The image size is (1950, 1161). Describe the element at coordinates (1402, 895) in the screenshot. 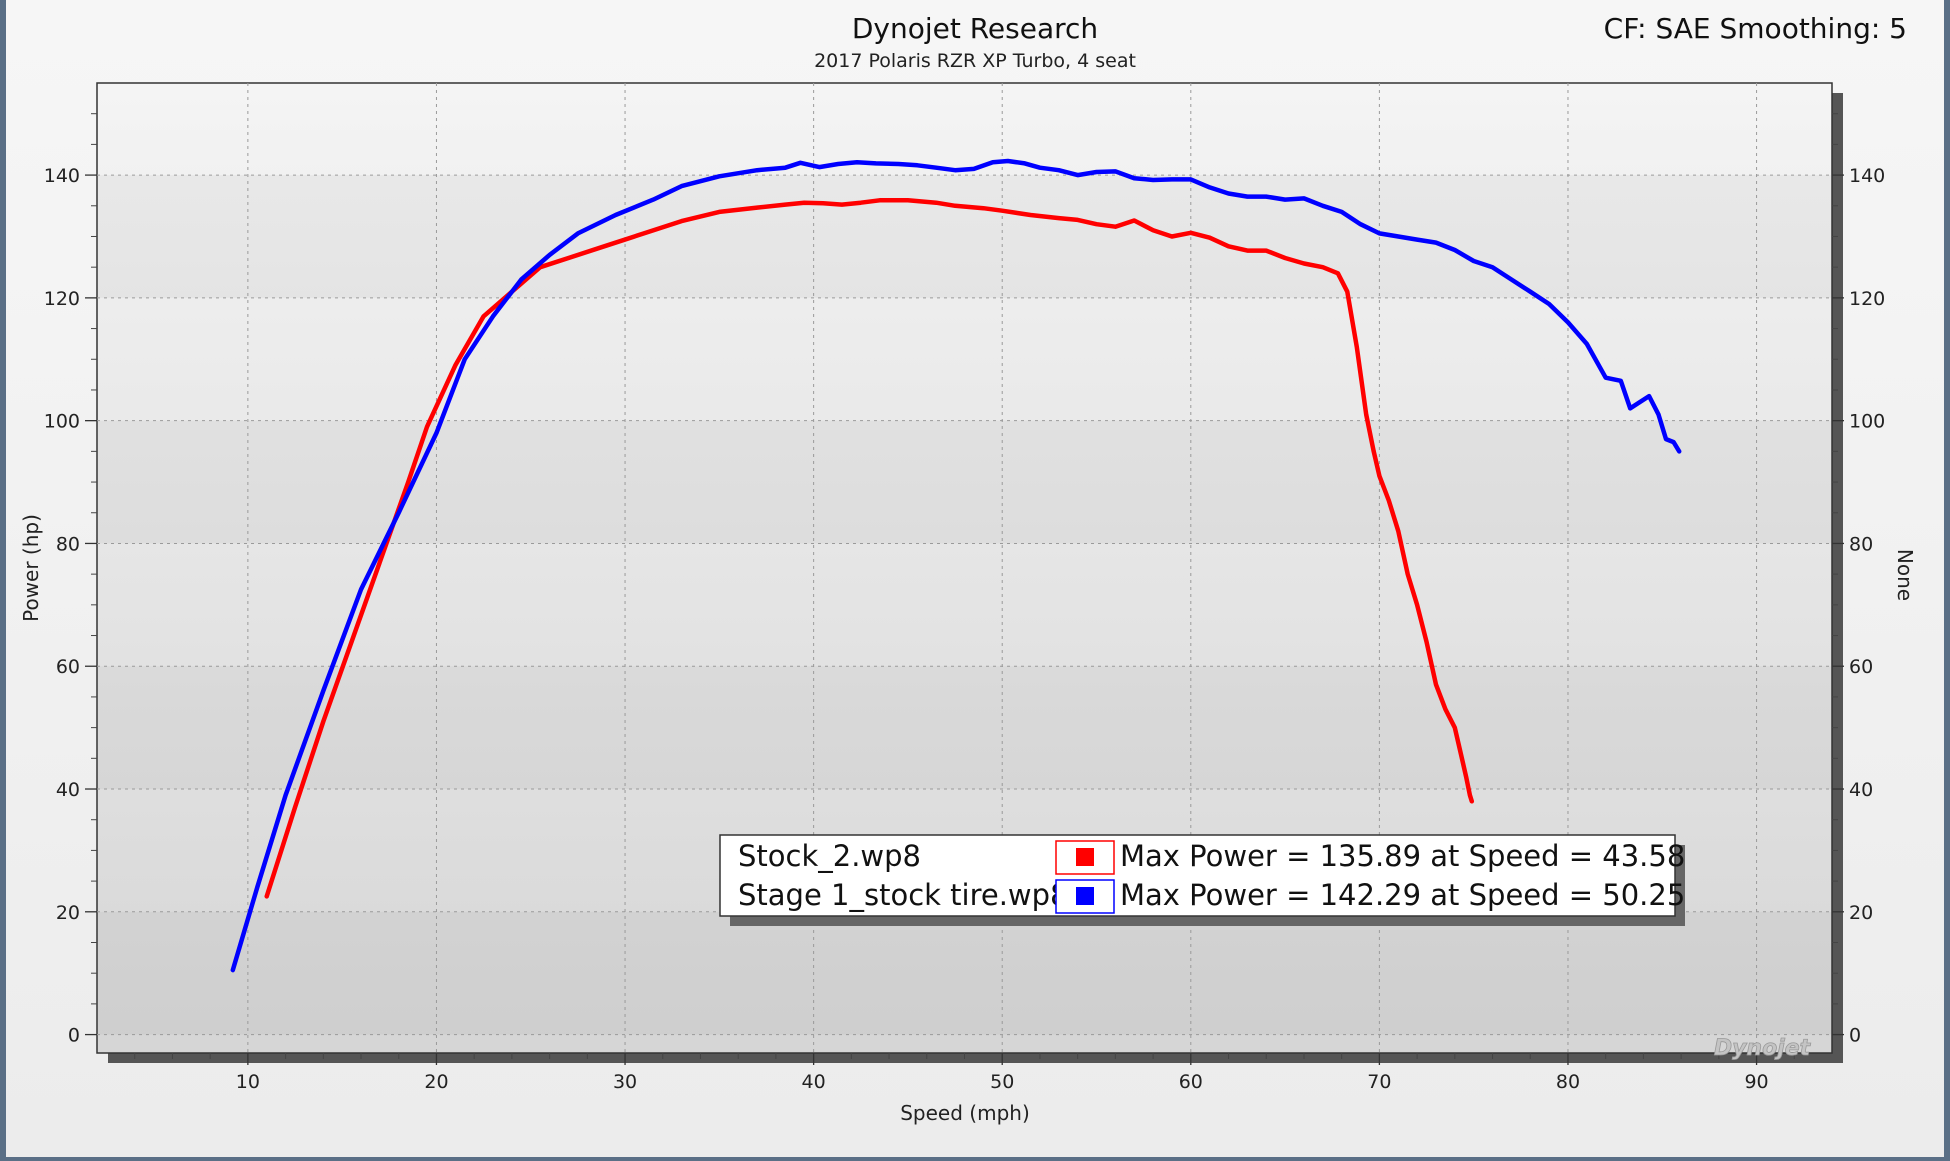

I see `legend-max-power: Max Power = 142.29 at Speed = 50.25` at that location.